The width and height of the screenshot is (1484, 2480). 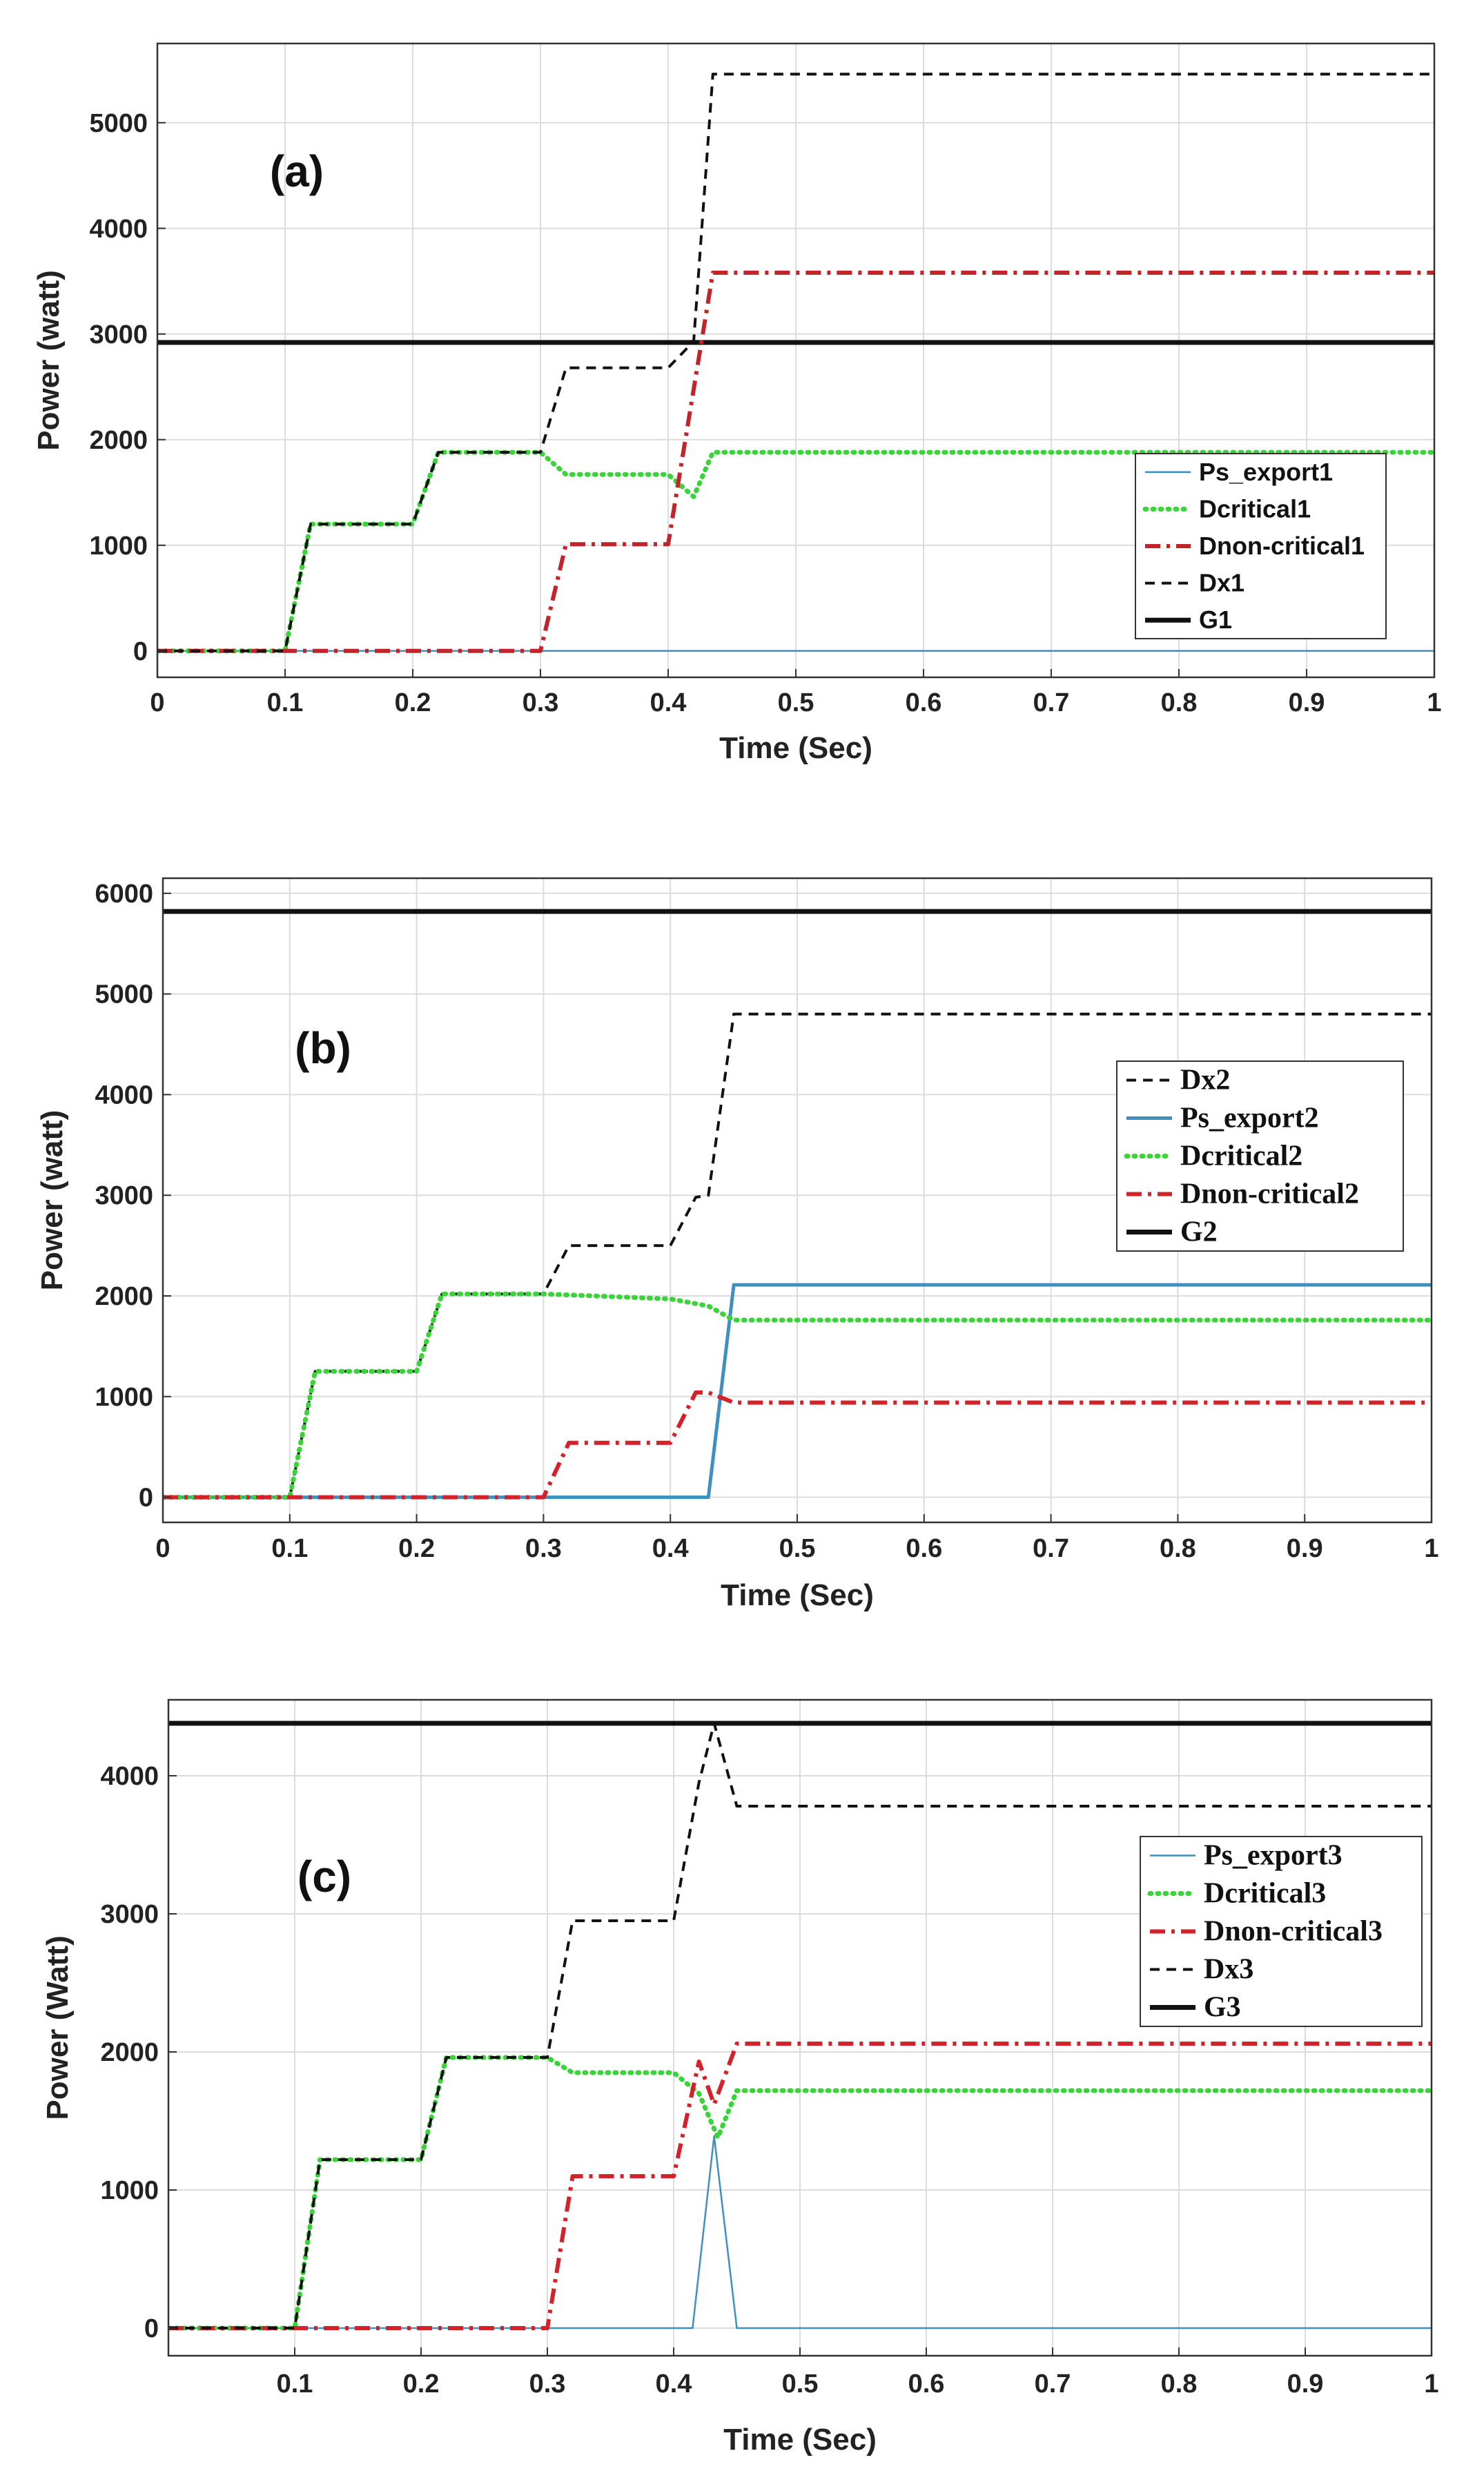 What do you see at coordinates (1215, 620) in the screenshot?
I see `panel-a-legend-label-g1: G1` at bounding box center [1215, 620].